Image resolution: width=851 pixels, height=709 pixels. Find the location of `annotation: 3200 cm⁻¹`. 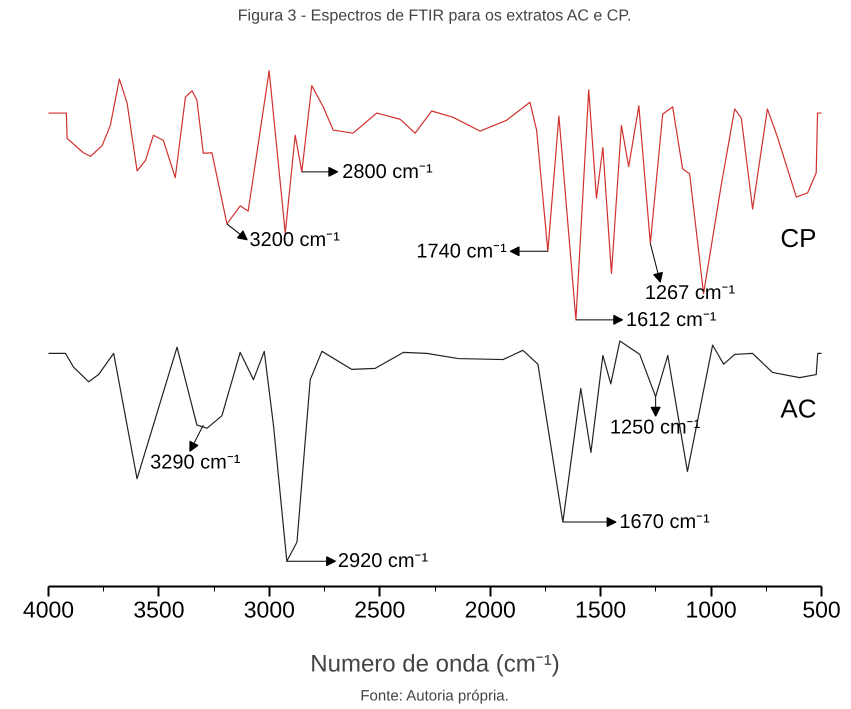

annotation: 3200 cm⁻¹ is located at coordinates (294, 239).